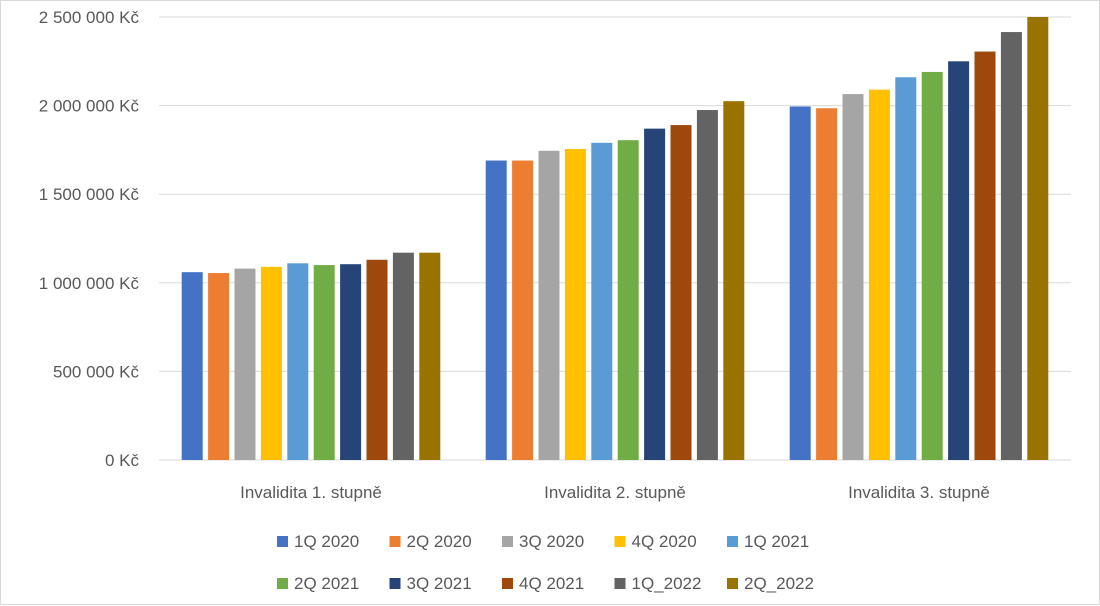  Describe the element at coordinates (664, 541) in the screenshot. I see `legend-label: 4Q 2020` at that location.